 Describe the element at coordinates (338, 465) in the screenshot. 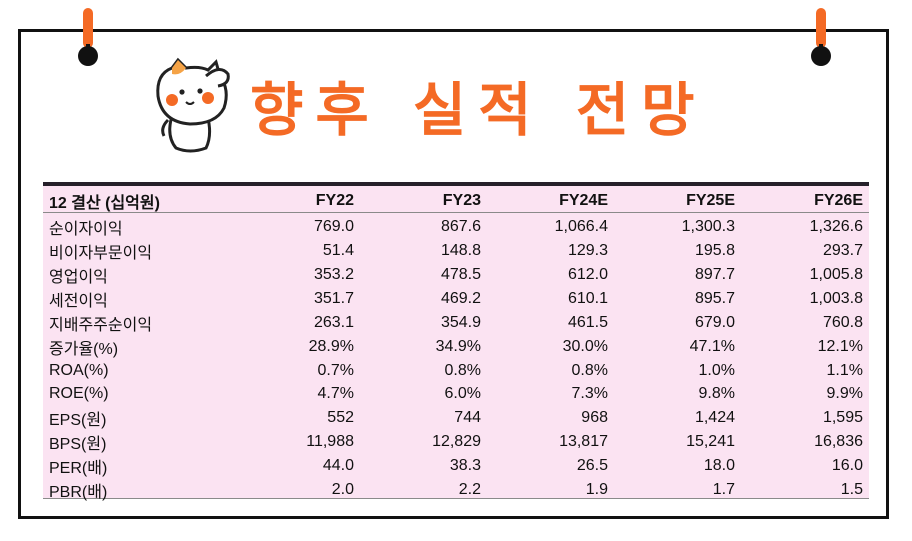

I see `row-value: 44.0` at that location.